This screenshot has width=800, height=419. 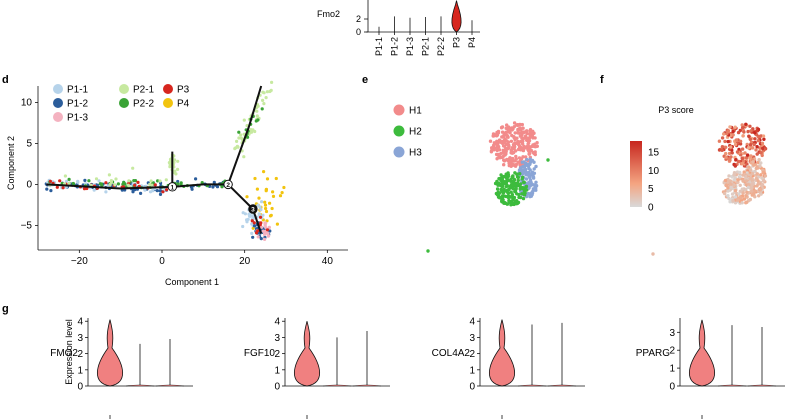 I want to click on g-ytick-label: 2, so click(x=80, y=354).